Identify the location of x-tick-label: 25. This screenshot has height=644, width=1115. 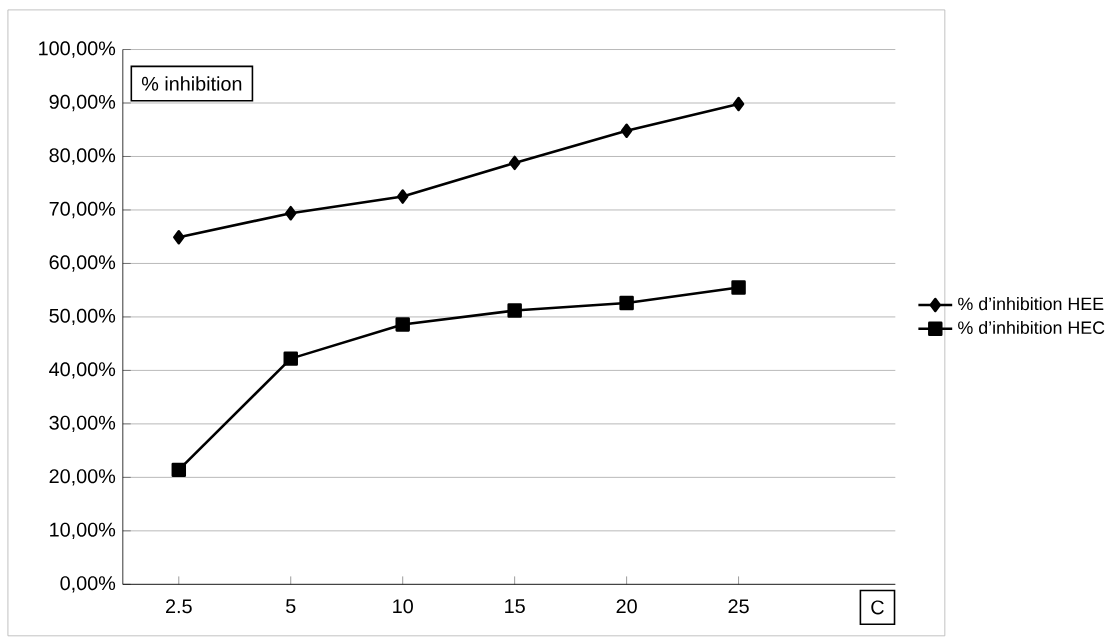
(738, 606).